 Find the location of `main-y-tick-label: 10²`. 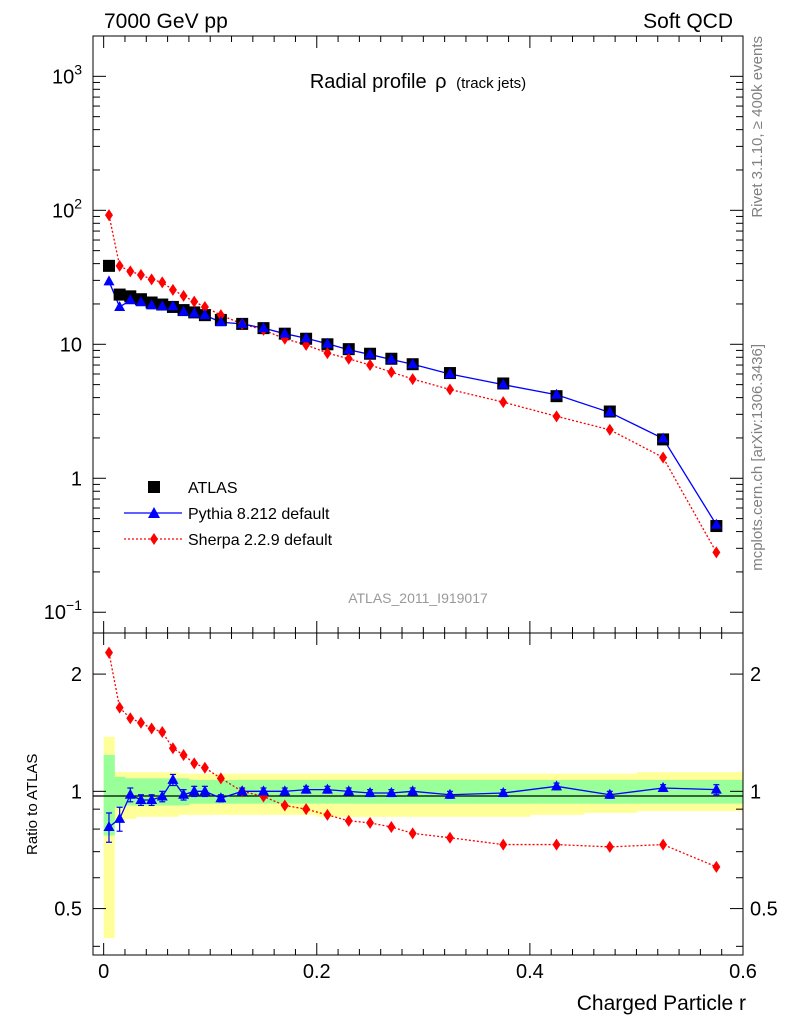

main-y-tick-label: 10² is located at coordinates (67, 208).